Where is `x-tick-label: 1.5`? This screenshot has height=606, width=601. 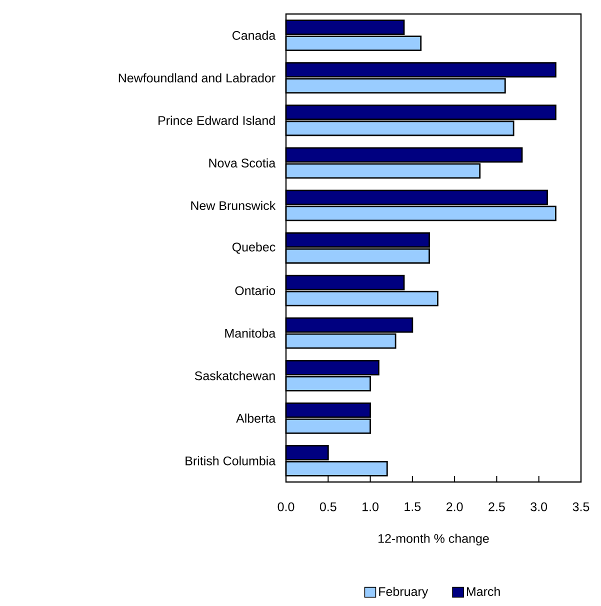
x-tick-label: 1.5 is located at coordinates (412, 507).